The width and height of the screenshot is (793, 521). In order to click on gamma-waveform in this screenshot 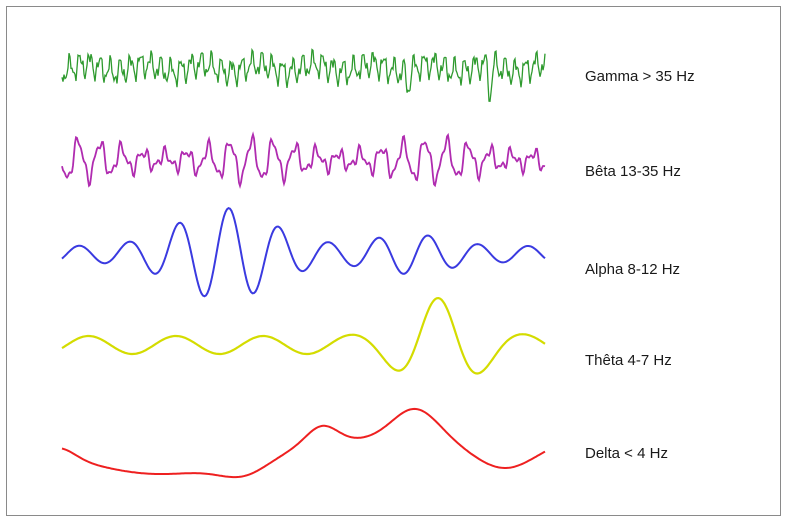, I will do `click(303, 75)`.